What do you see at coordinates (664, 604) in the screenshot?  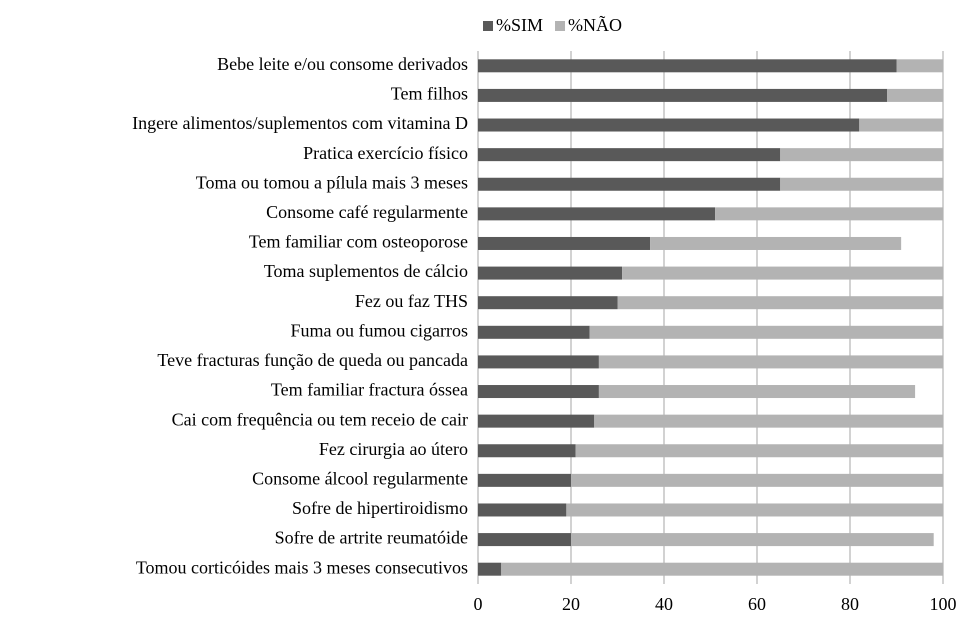 I see `x-tick-label: 40` at bounding box center [664, 604].